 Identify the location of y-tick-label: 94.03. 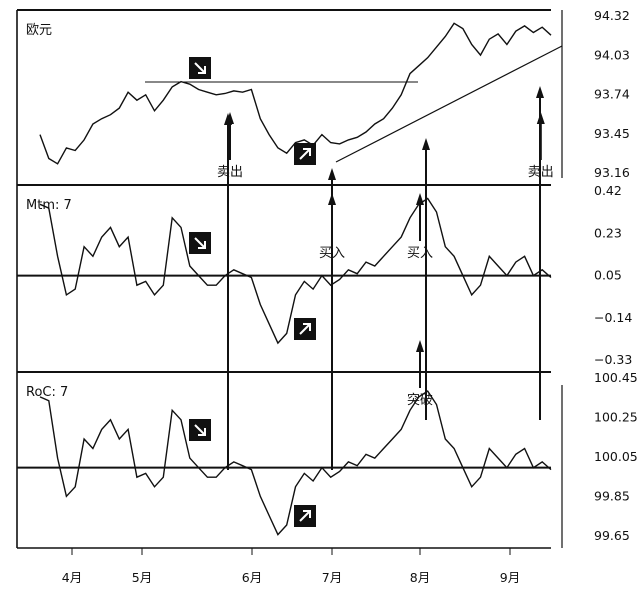
(612, 54).